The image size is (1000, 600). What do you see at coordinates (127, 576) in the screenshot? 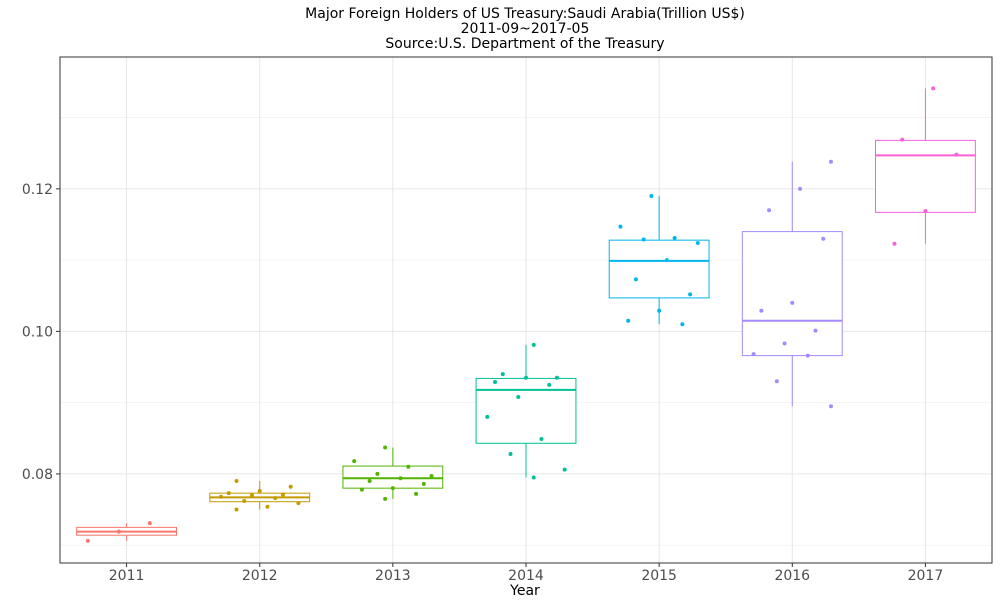
I see `x-tick-label: 2011` at bounding box center [127, 576].